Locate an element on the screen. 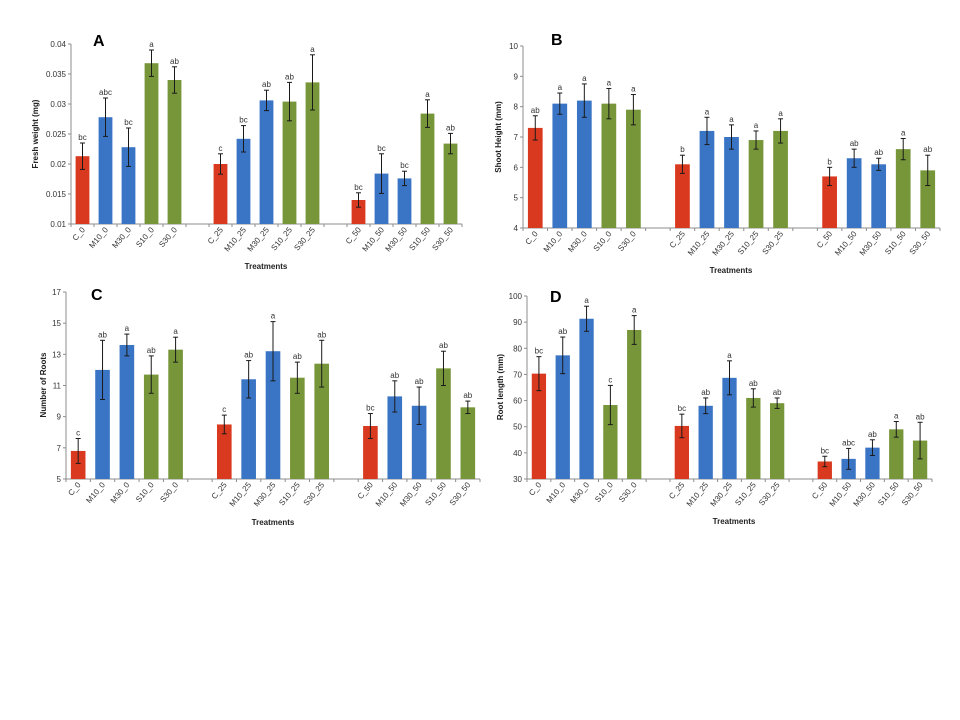 This screenshot has width=960, height=720. x-tick-label: S30_25 is located at coordinates (772, 242).